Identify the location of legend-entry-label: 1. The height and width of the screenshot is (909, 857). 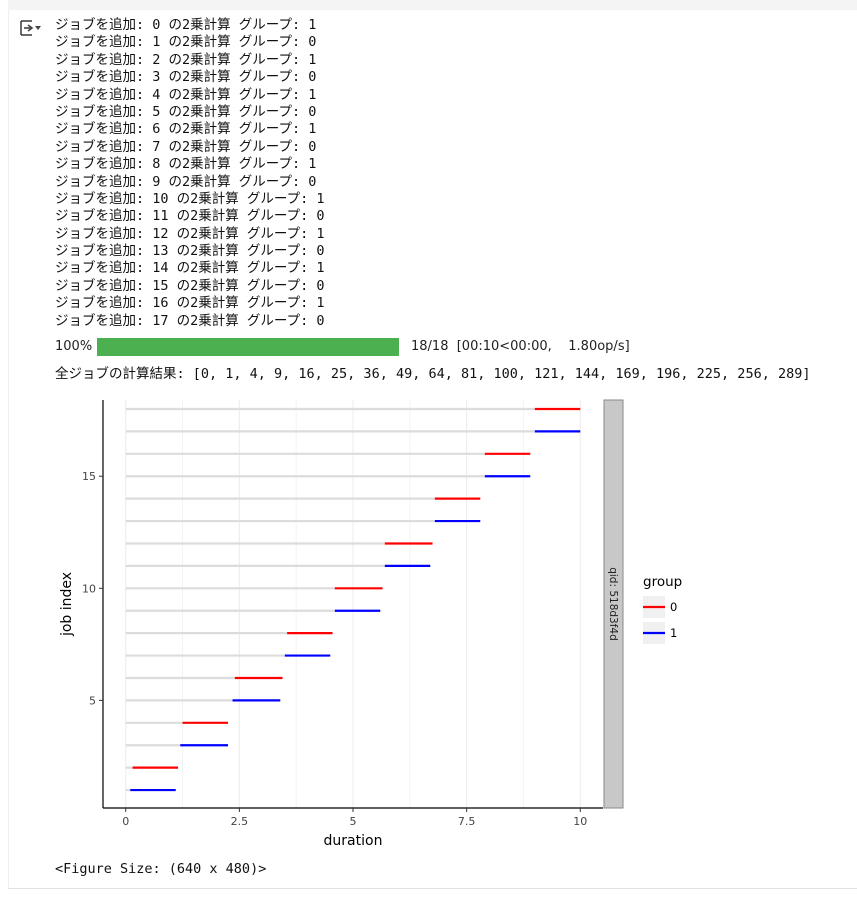
(673, 633).